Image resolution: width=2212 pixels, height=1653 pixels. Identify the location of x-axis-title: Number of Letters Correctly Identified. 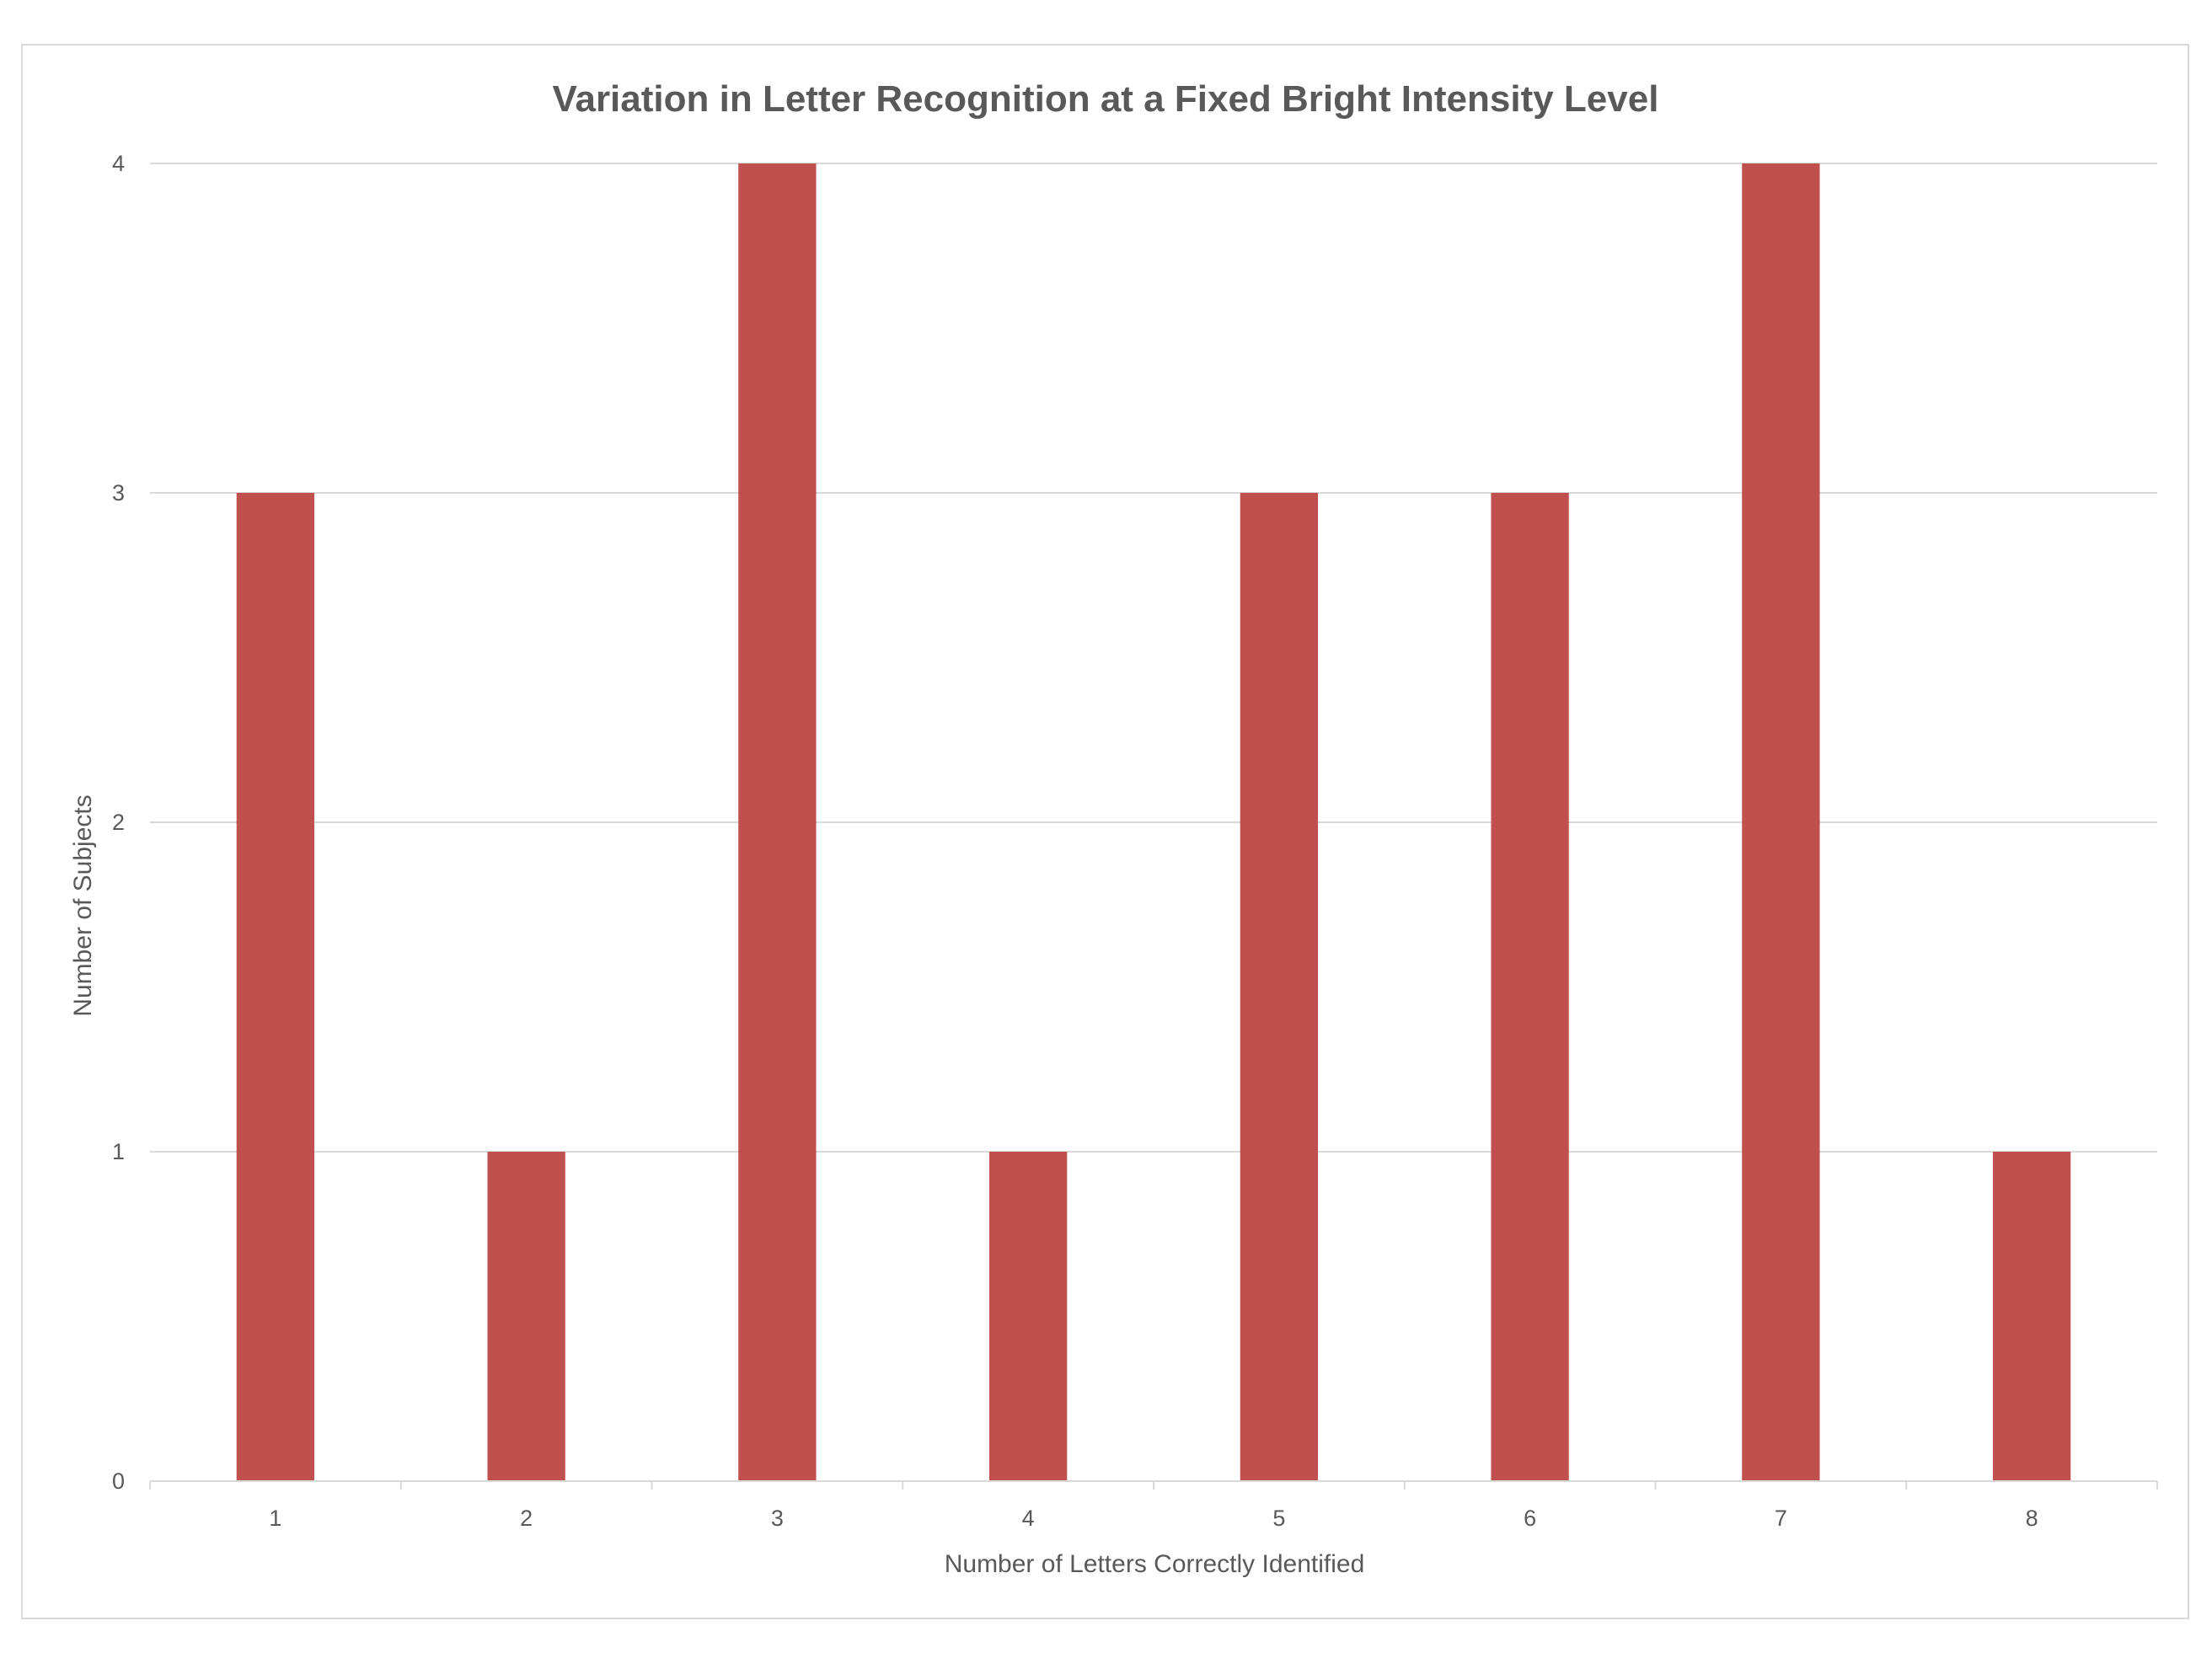
(1155, 1564).